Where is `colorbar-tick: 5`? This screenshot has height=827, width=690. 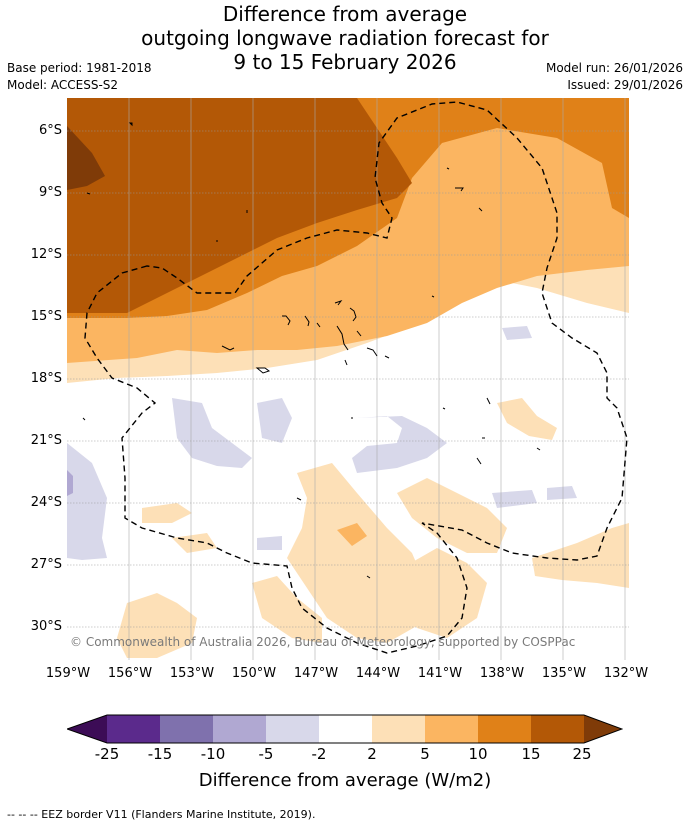
colorbar-tick: 5 is located at coordinates (425, 754).